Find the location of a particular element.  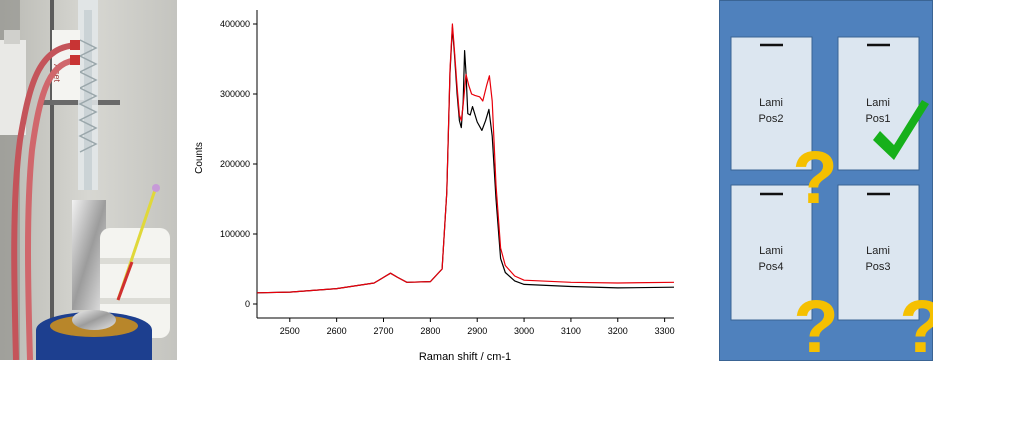

tile-pos3: Lami Pos3 is located at coordinates (878, 252).